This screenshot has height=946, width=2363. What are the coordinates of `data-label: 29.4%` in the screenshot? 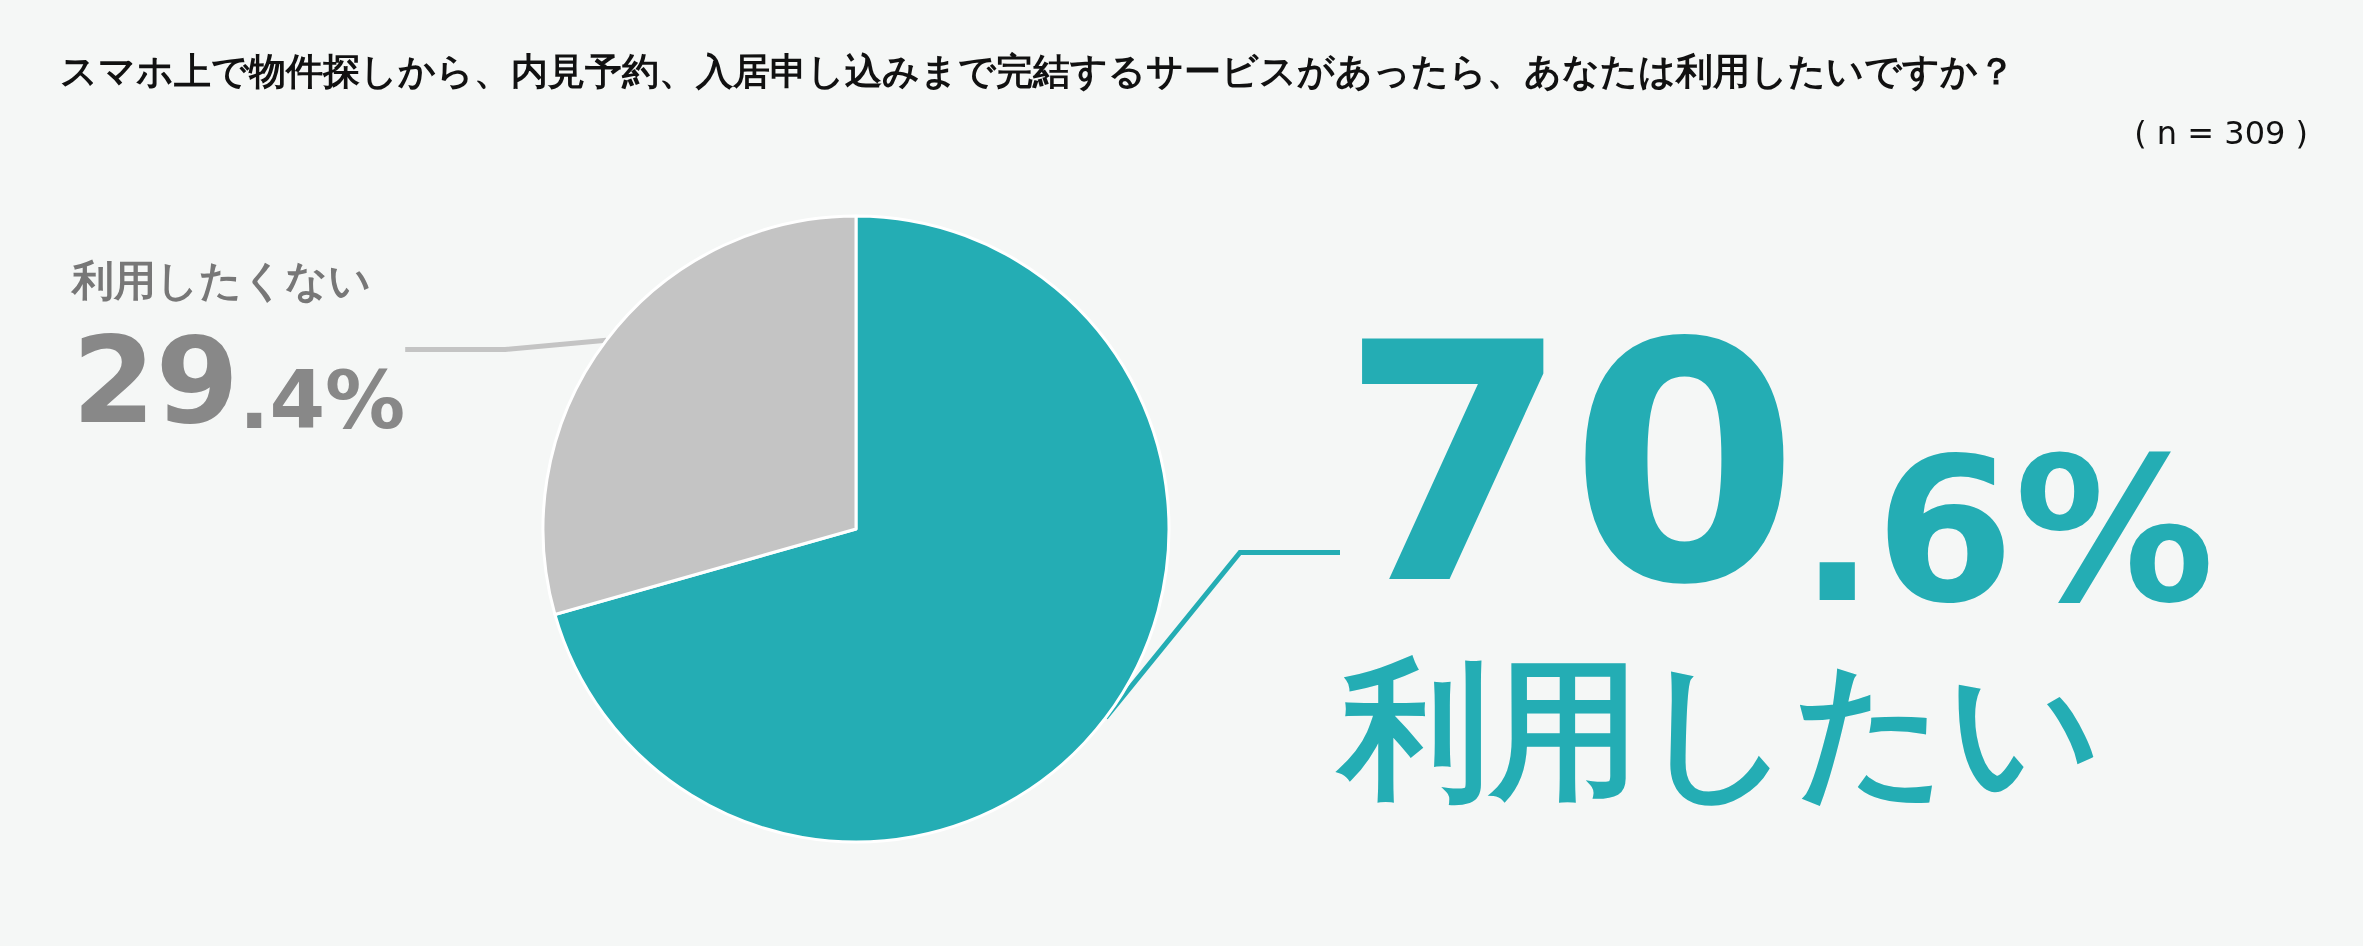 It's located at (239, 380).